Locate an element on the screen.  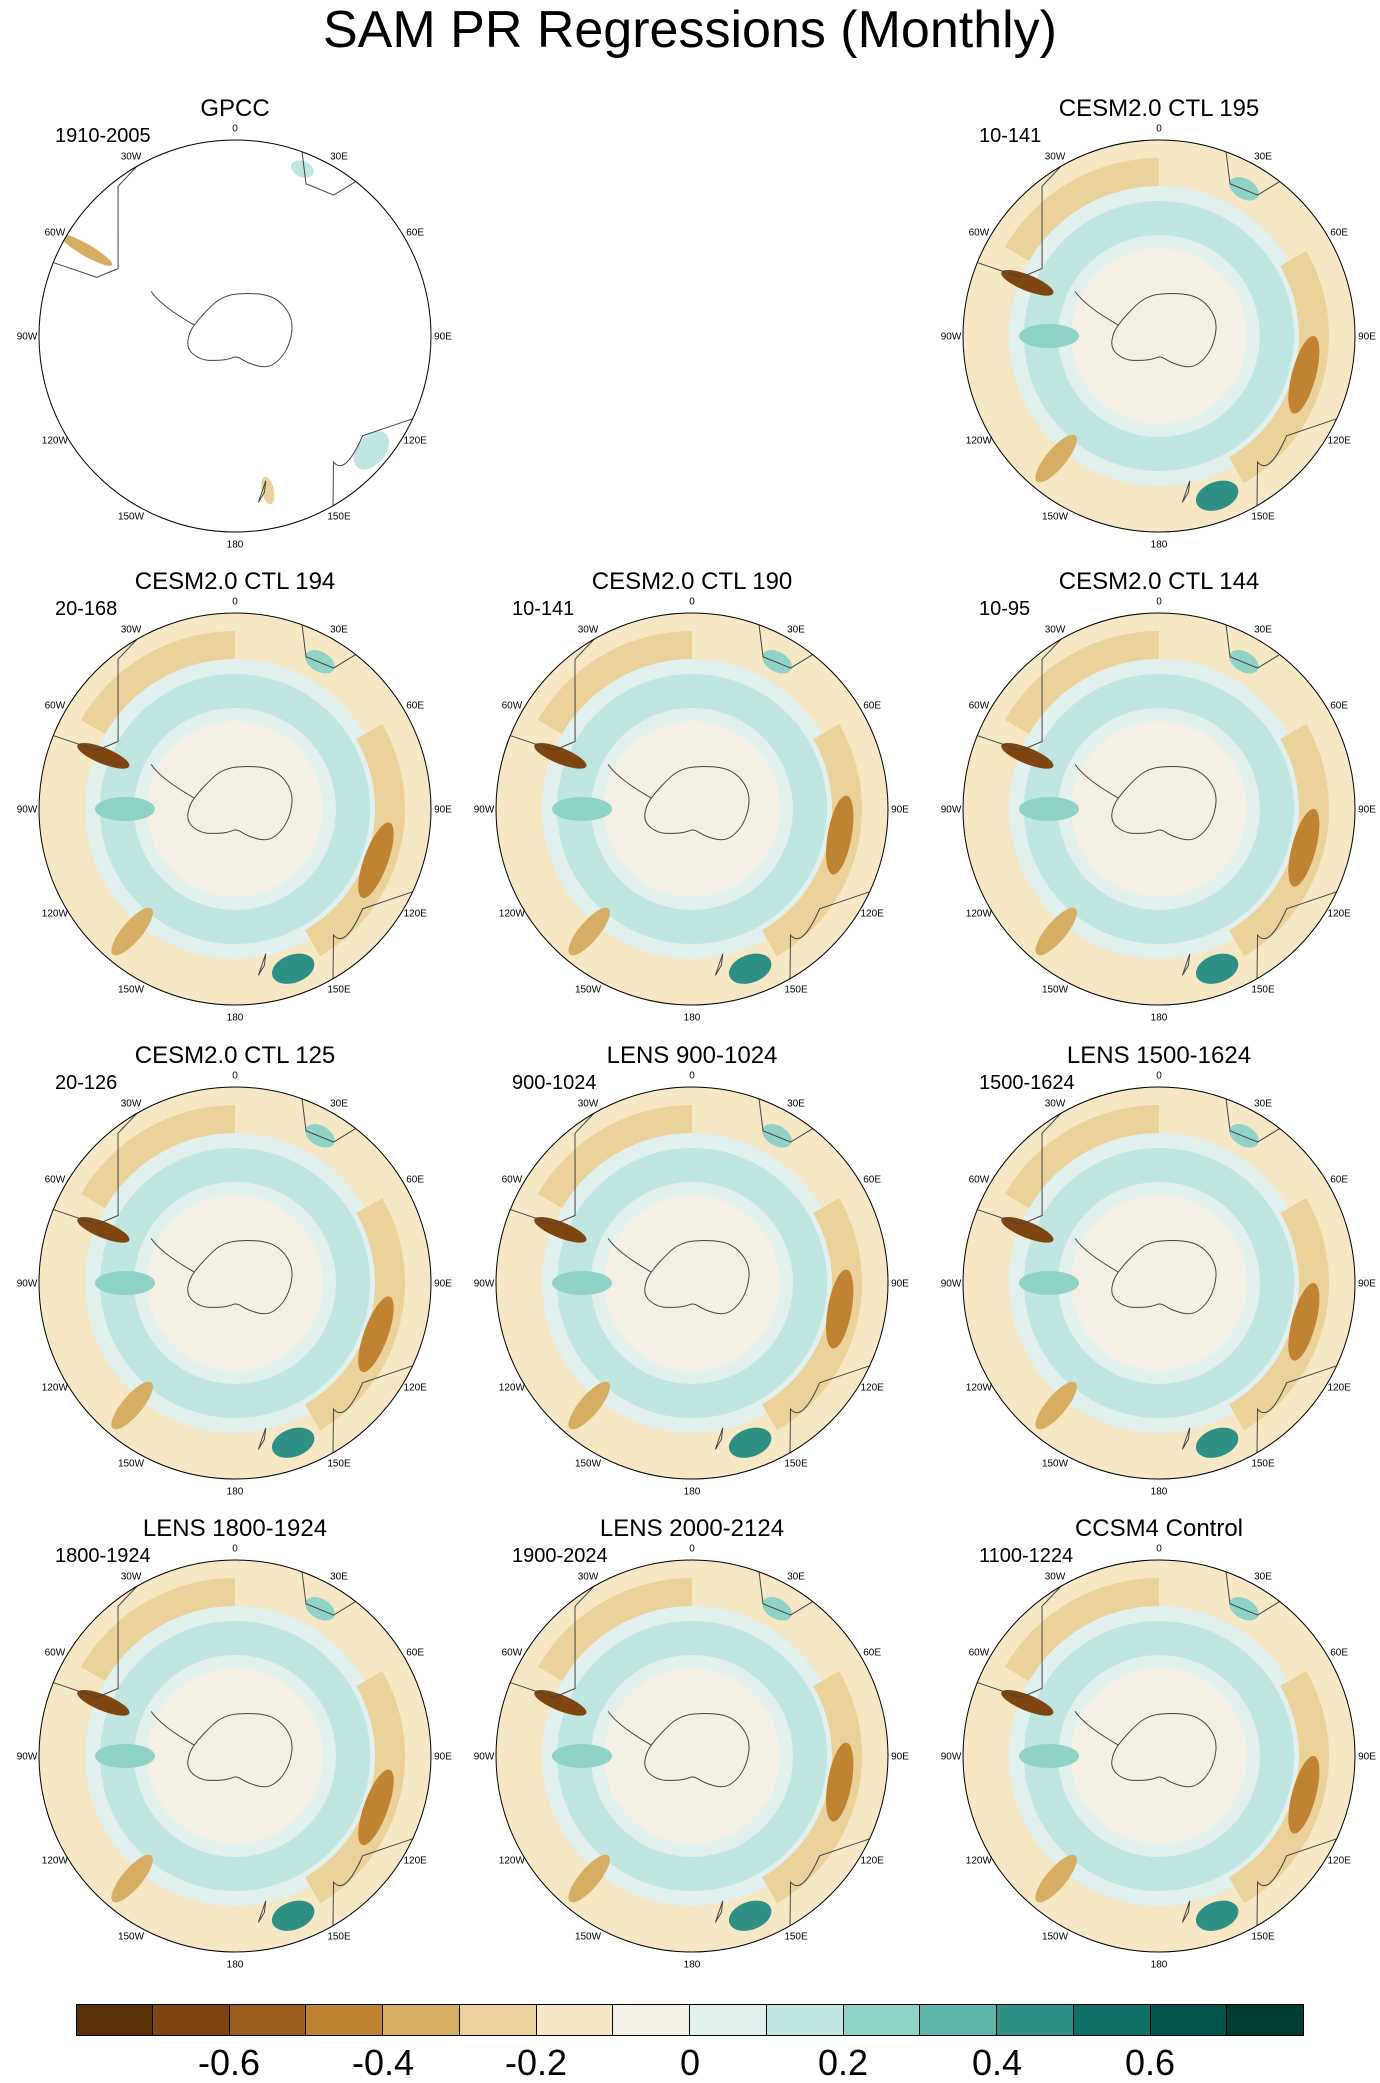
panel-title: CESM2.0 CTL 194 is located at coordinates (235, 581).